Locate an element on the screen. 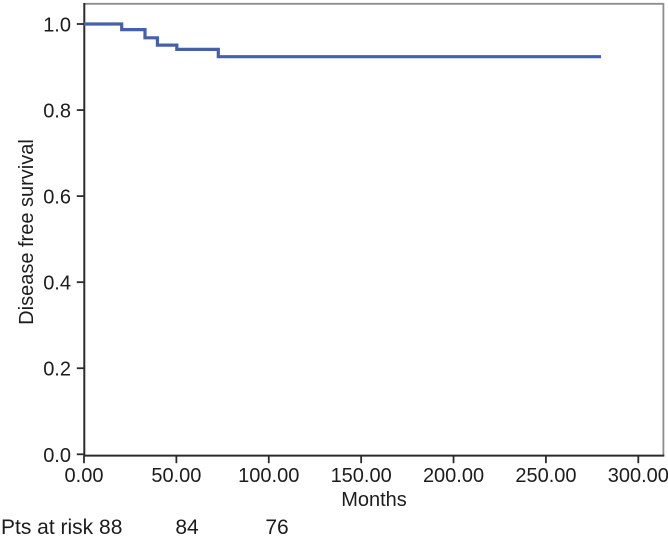 This screenshot has height=539, width=668. x-tick-label: 200.00 is located at coordinates (453, 476).